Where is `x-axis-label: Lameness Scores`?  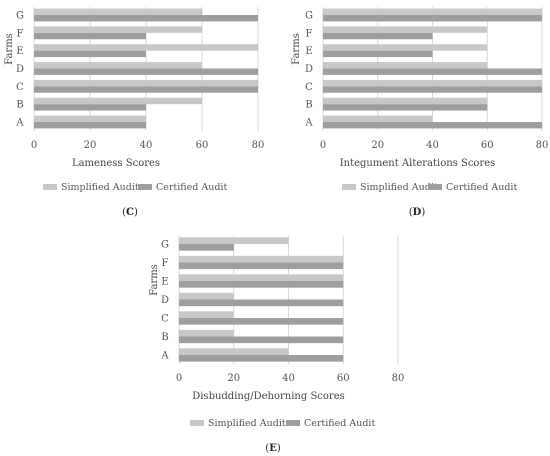 x-axis-label: Lameness Scores is located at coordinates (116, 163).